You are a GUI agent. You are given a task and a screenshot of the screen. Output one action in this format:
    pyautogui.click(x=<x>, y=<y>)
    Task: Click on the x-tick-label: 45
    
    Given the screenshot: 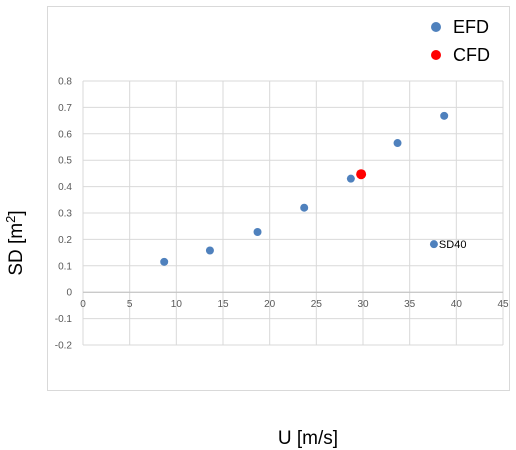 What is the action you would take?
    pyautogui.click(x=503, y=304)
    